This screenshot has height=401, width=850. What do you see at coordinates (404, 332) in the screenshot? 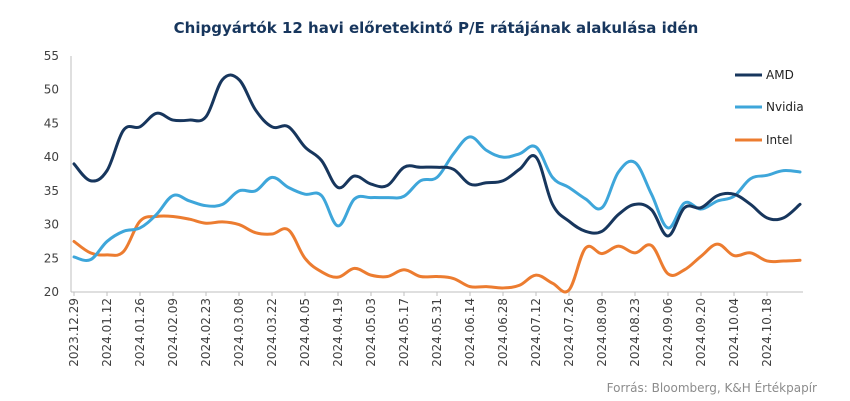
I see `x-tick-label: 2024.05.17` at bounding box center [404, 332].